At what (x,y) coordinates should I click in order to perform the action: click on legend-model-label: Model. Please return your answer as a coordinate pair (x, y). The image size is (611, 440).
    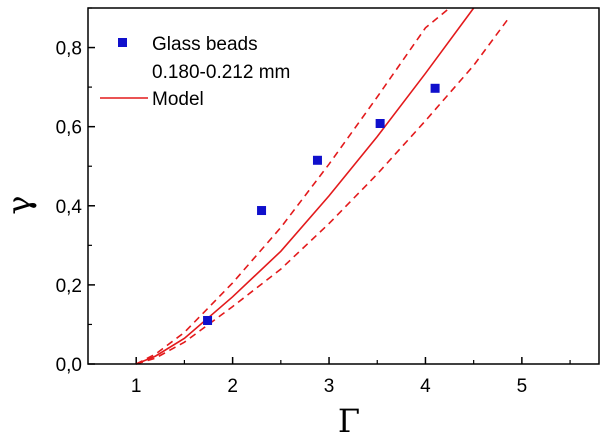
    Looking at the image, I should click on (178, 99).